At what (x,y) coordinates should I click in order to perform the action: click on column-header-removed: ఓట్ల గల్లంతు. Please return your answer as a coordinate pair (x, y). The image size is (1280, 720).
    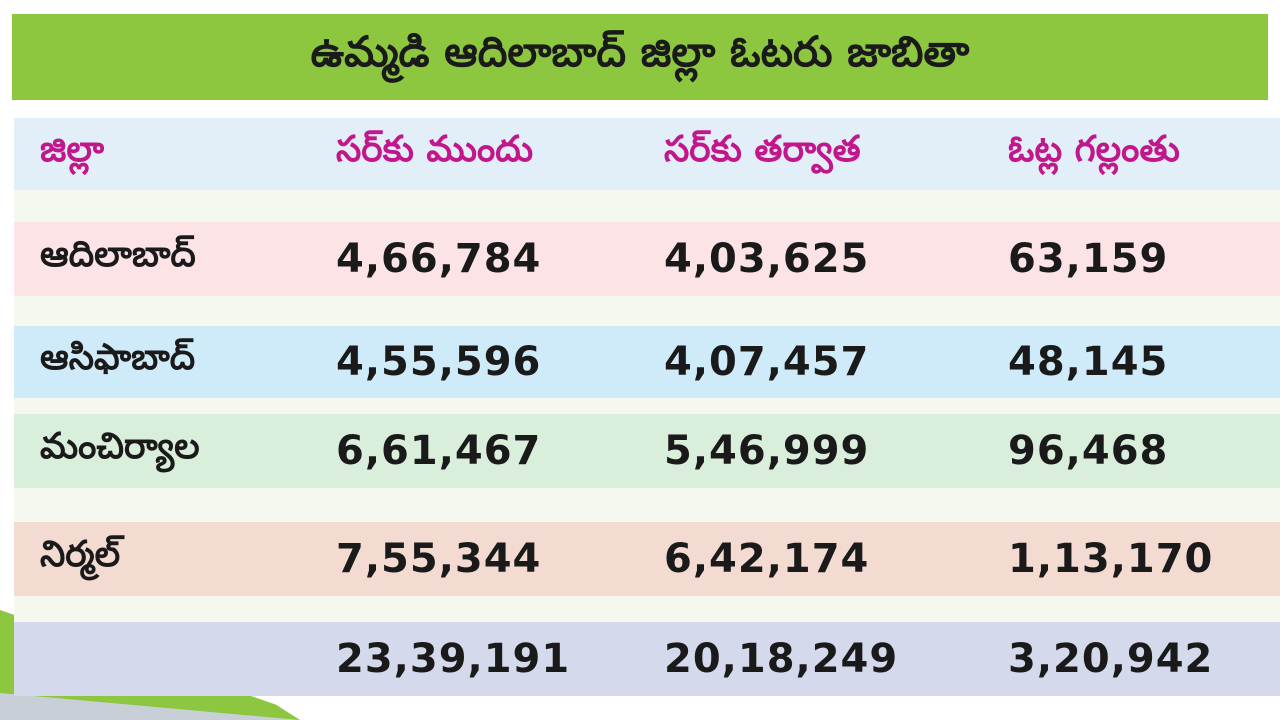
    Looking at the image, I should click on (1094, 149).